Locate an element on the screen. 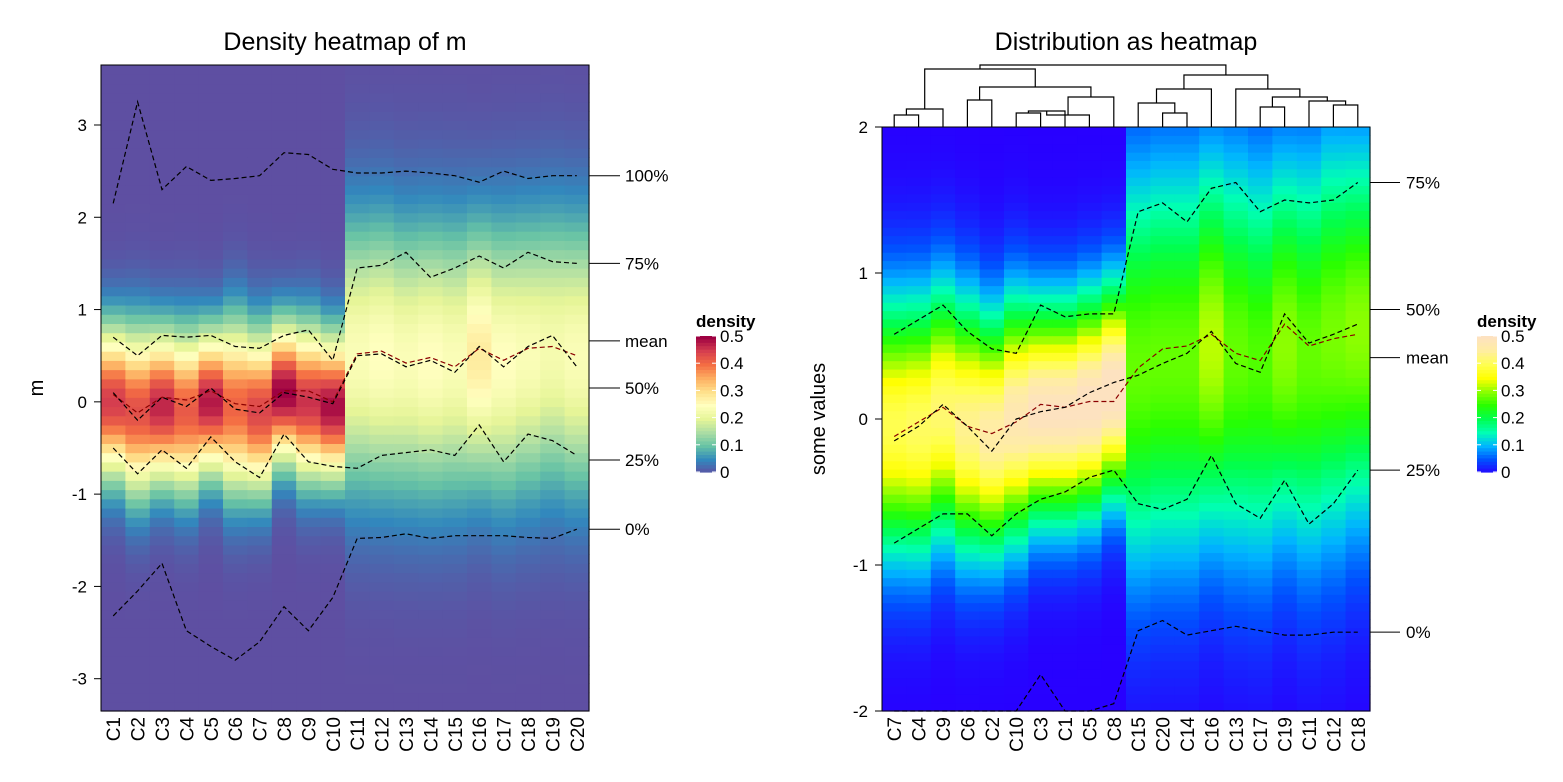 This screenshot has height=782, width=1563. column-label: C16 is located at coordinates (480, 734).